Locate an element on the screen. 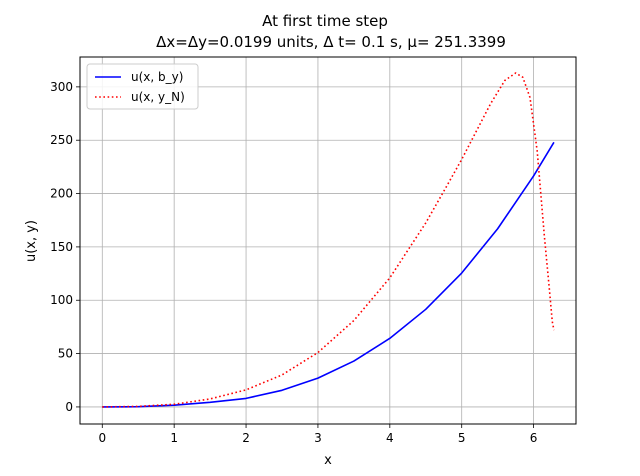 Image resolution: width=640 pixels, height=476 pixels. y-tick-label: 200 is located at coordinates (61, 194).